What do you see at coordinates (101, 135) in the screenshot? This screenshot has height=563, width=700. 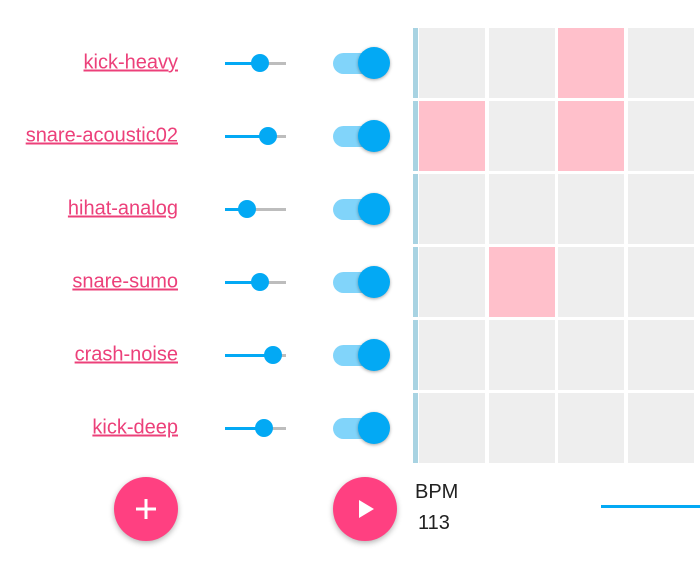 I see `track-name-link: snare-acoustic02` at bounding box center [101, 135].